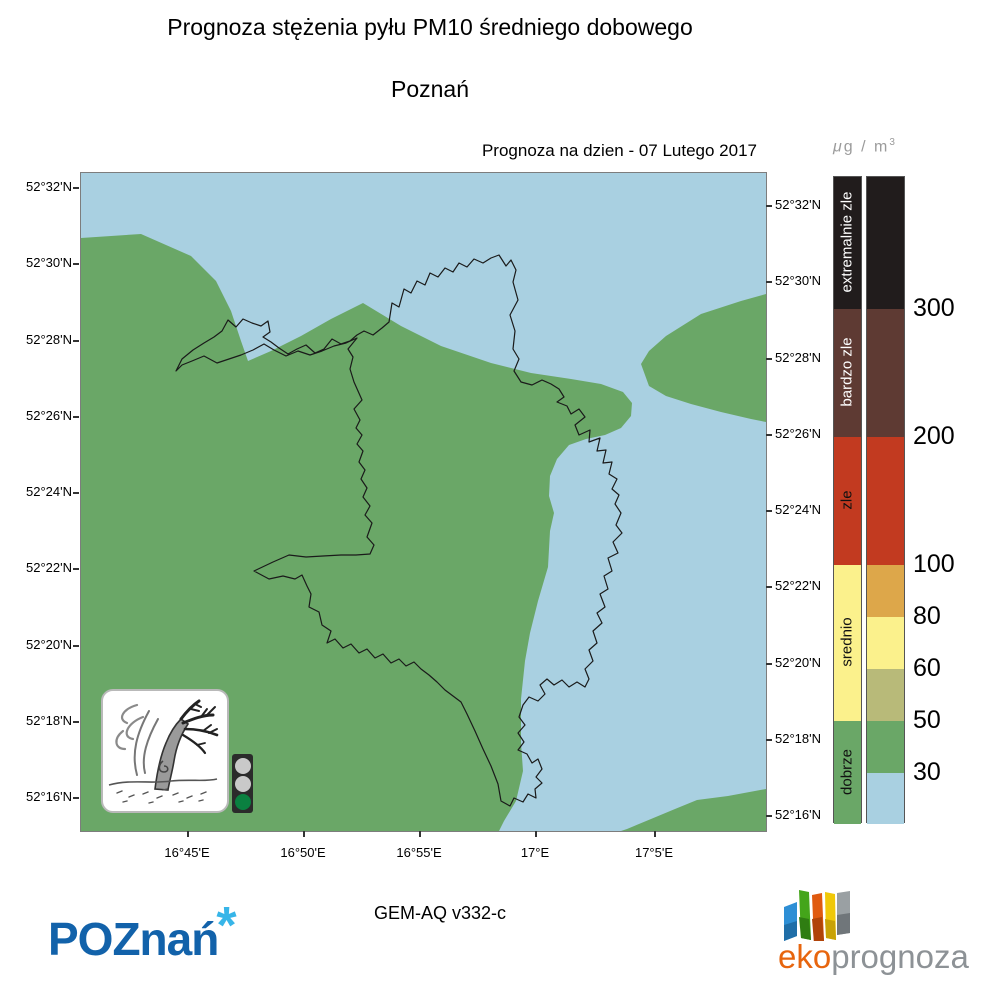 This screenshot has width=1000, height=1000. What do you see at coordinates (805, 956) in the screenshot?
I see `eko-text: eko` at bounding box center [805, 956].